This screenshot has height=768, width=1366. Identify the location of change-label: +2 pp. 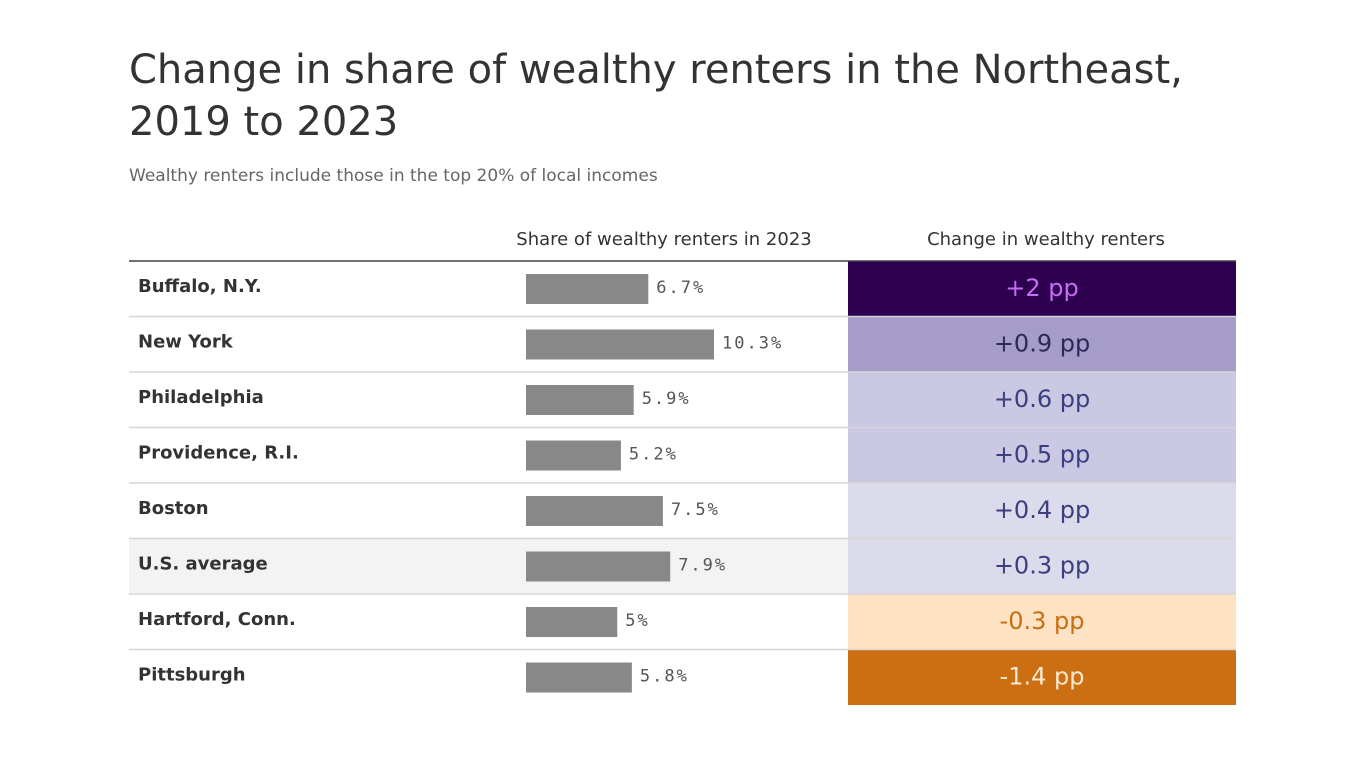
(1041, 288).